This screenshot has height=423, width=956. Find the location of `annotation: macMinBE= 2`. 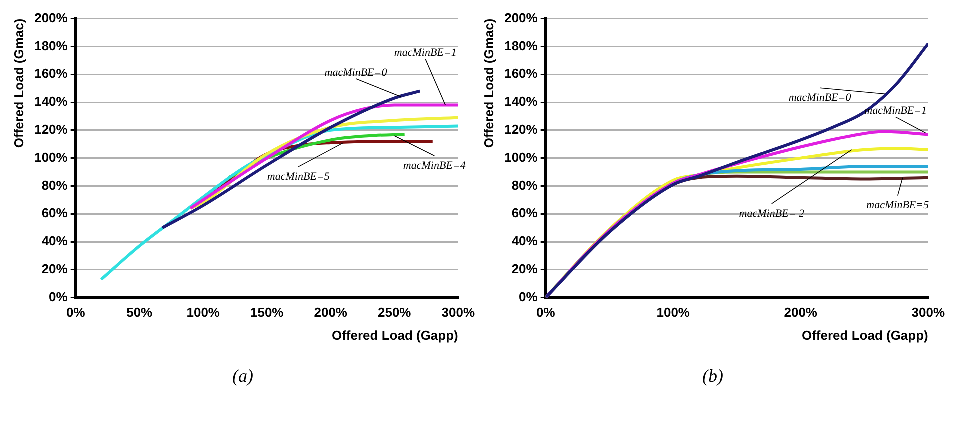

annotation: macMinBE= 2 is located at coordinates (772, 214).